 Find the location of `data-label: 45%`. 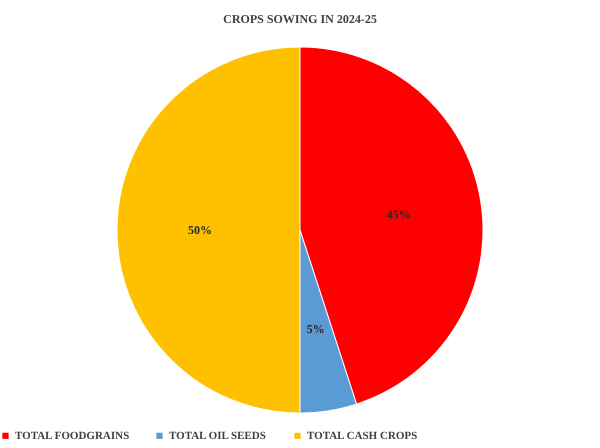

data-label: 45% is located at coordinates (398, 214).